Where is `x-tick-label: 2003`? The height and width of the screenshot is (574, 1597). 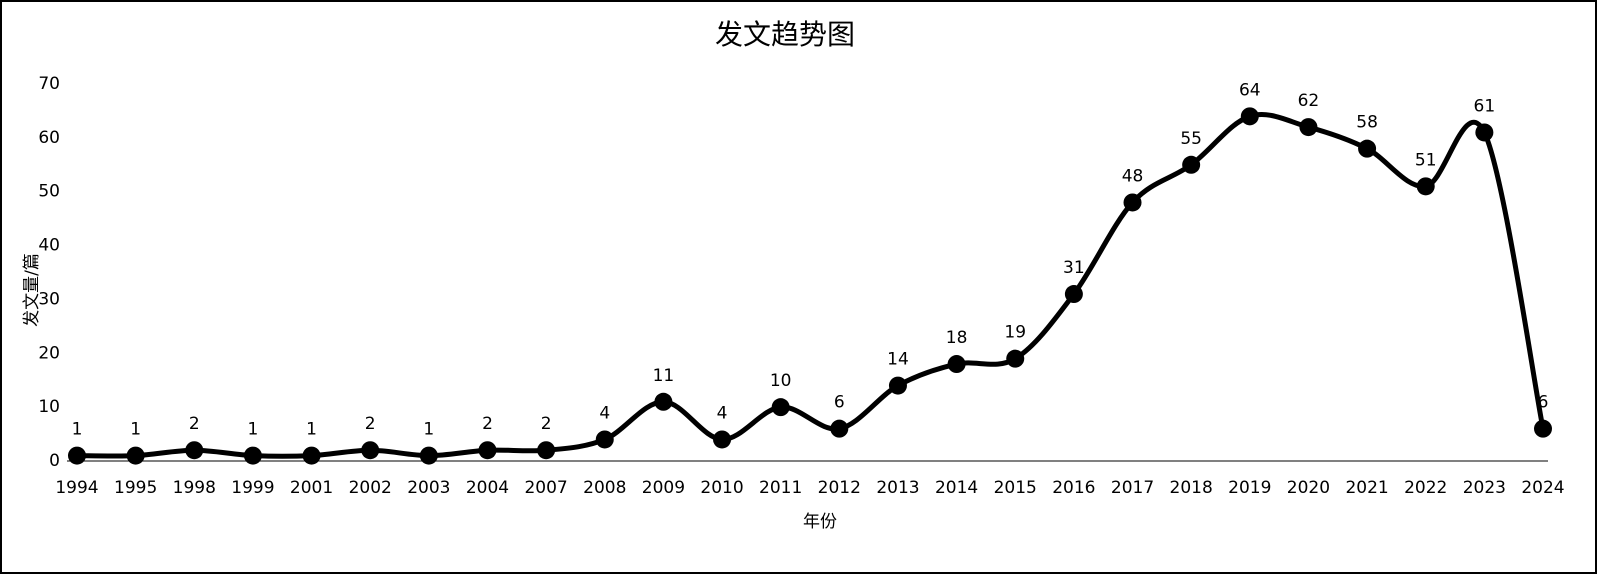 x-tick-label: 2003 is located at coordinates (428, 488).